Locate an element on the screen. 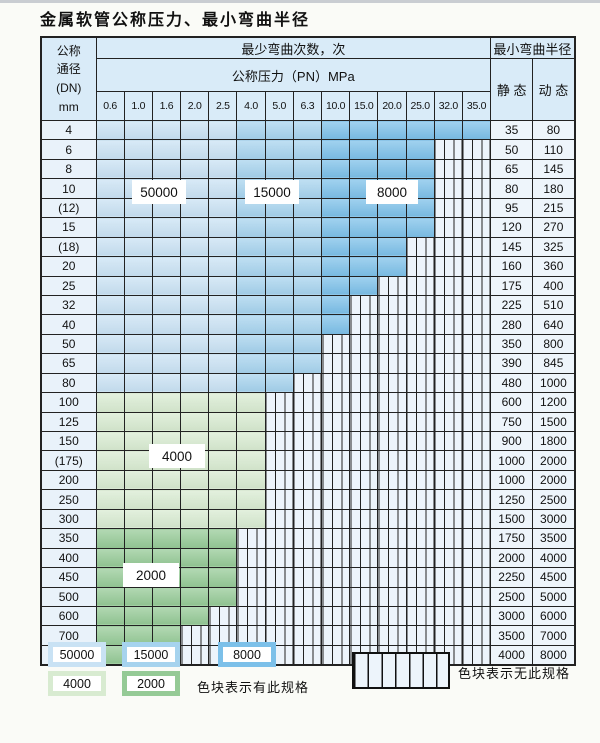 The image size is (600, 743). table-row: 8 65 145 is located at coordinates (308, 169).